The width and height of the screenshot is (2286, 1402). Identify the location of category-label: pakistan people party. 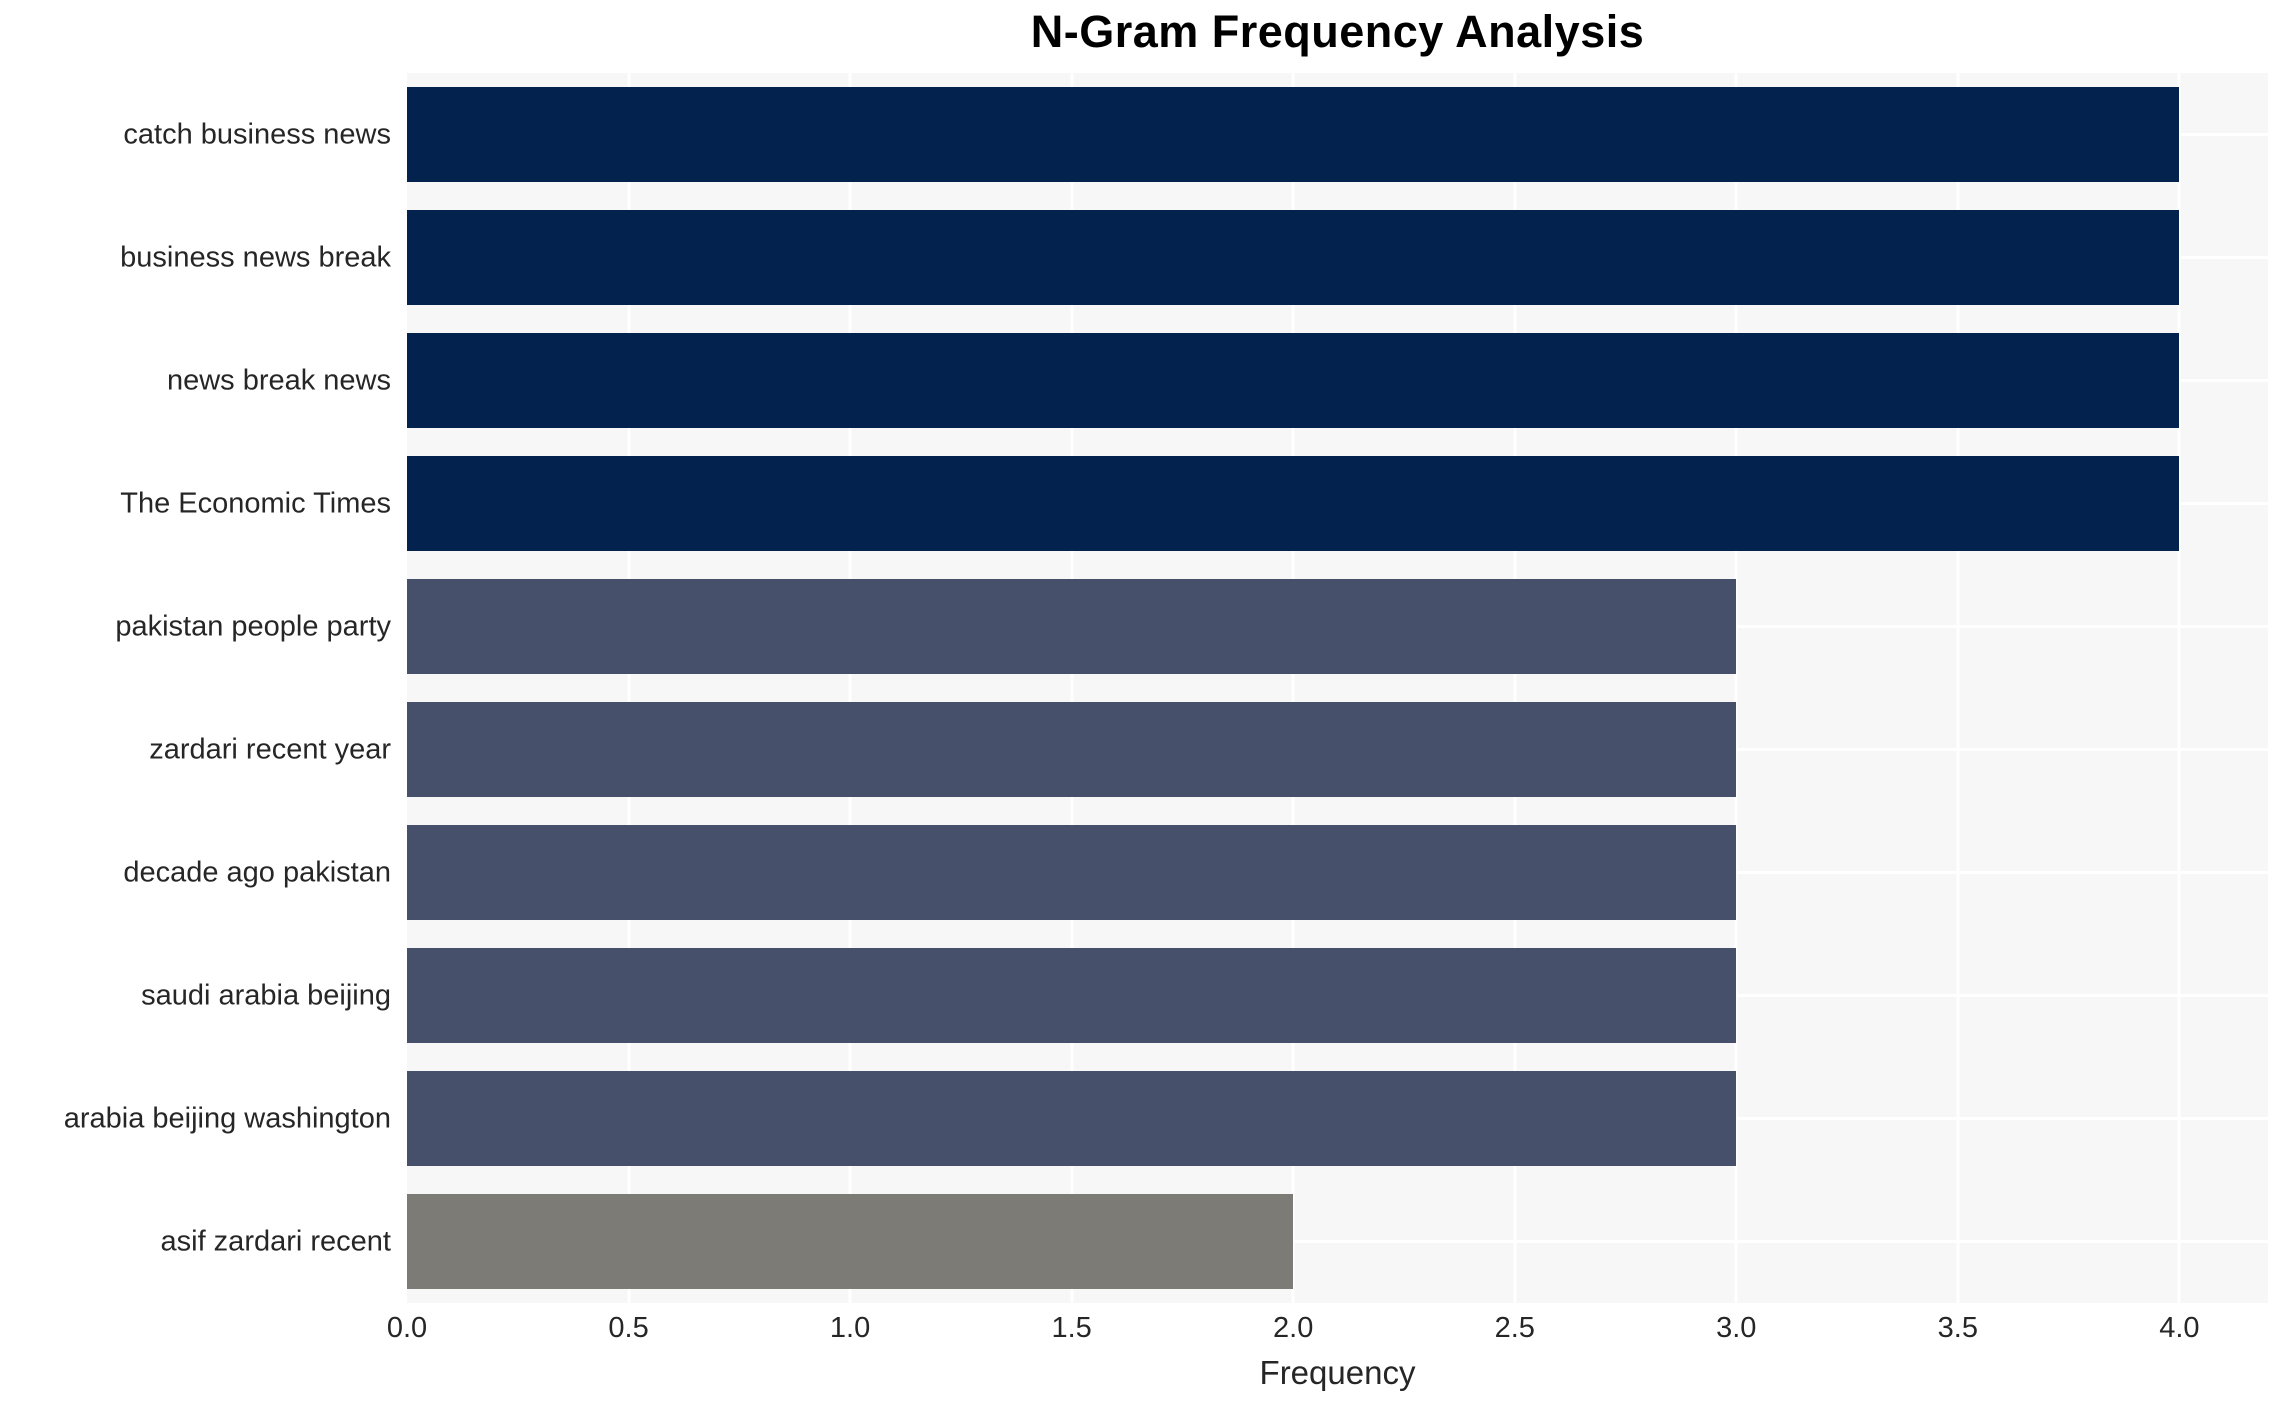
(253, 626).